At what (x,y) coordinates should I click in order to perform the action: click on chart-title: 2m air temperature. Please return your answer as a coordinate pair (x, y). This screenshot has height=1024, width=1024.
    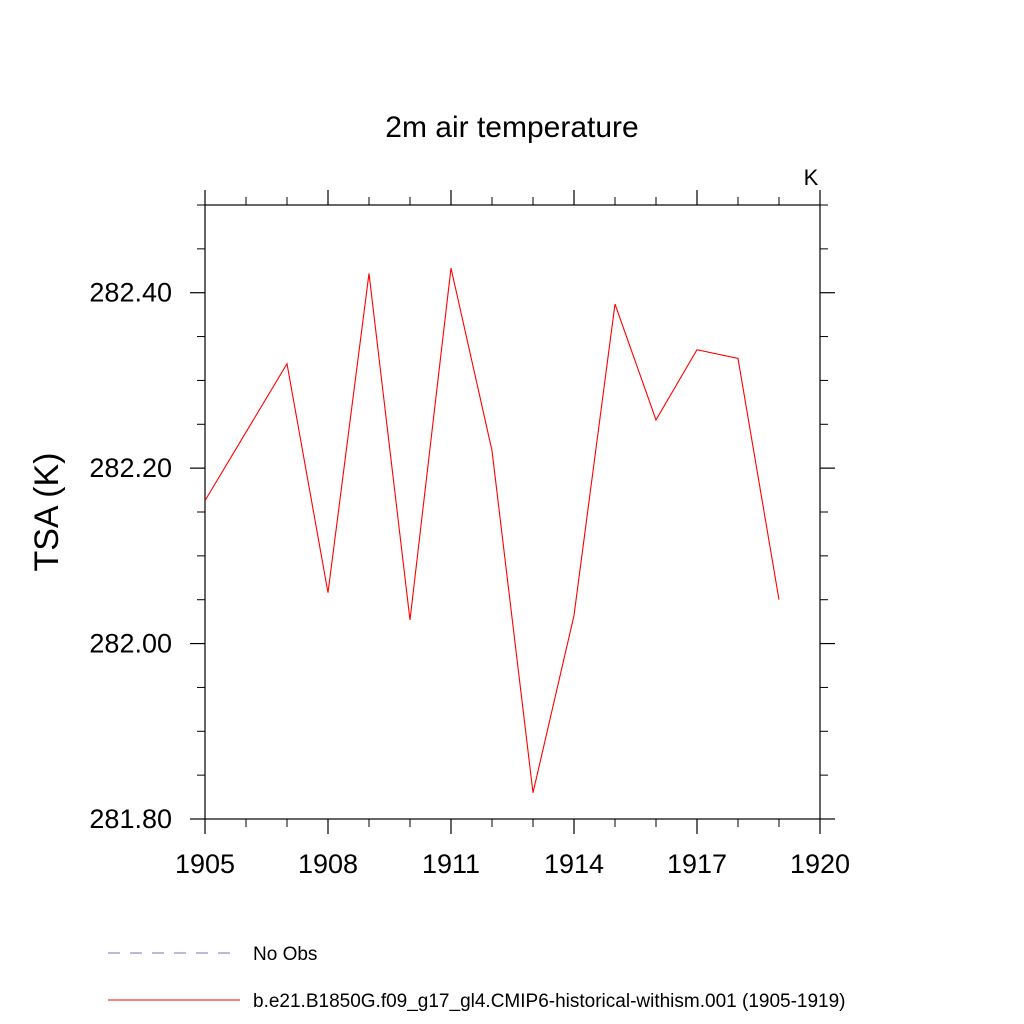
    Looking at the image, I should click on (511, 127).